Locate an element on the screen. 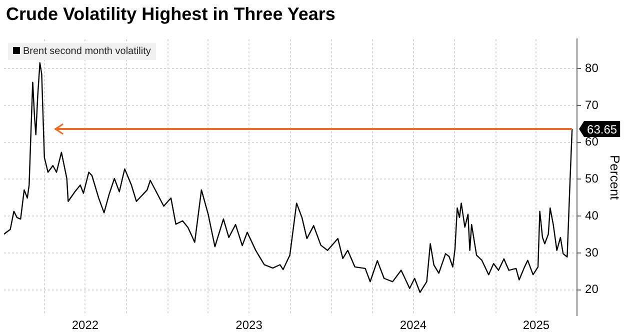  y-tick-label: 40 is located at coordinates (592, 215).